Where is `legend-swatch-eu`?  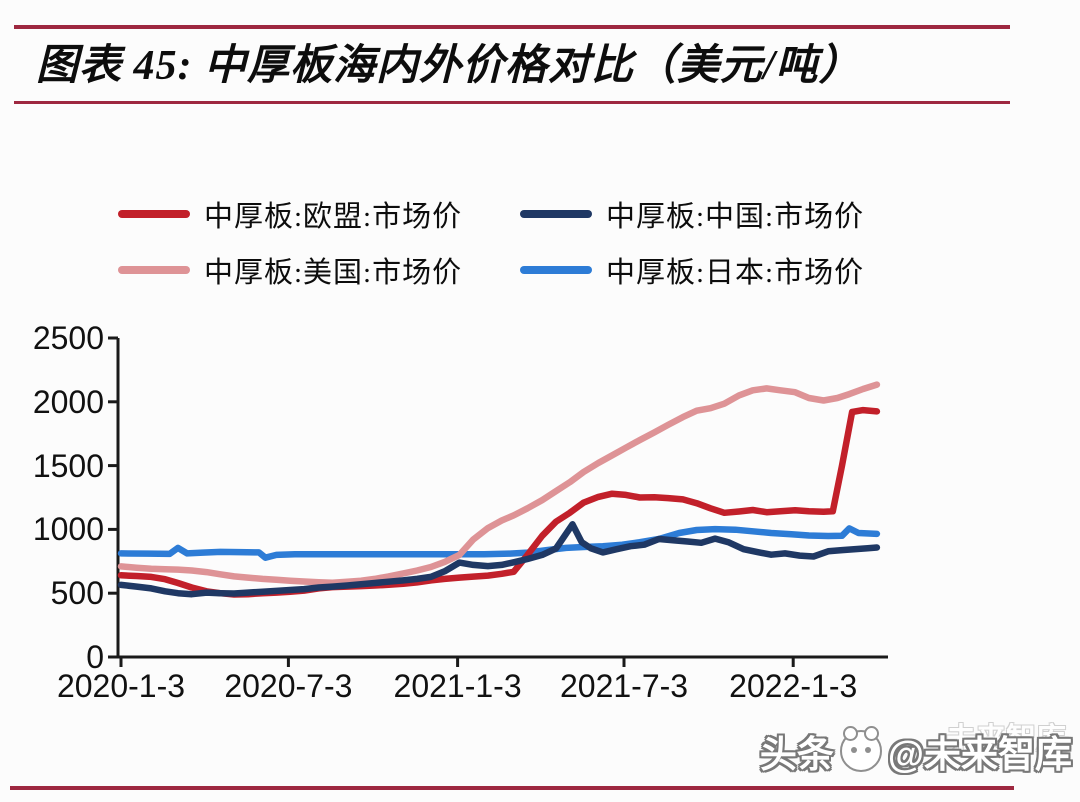 legend-swatch-eu is located at coordinates (154, 214).